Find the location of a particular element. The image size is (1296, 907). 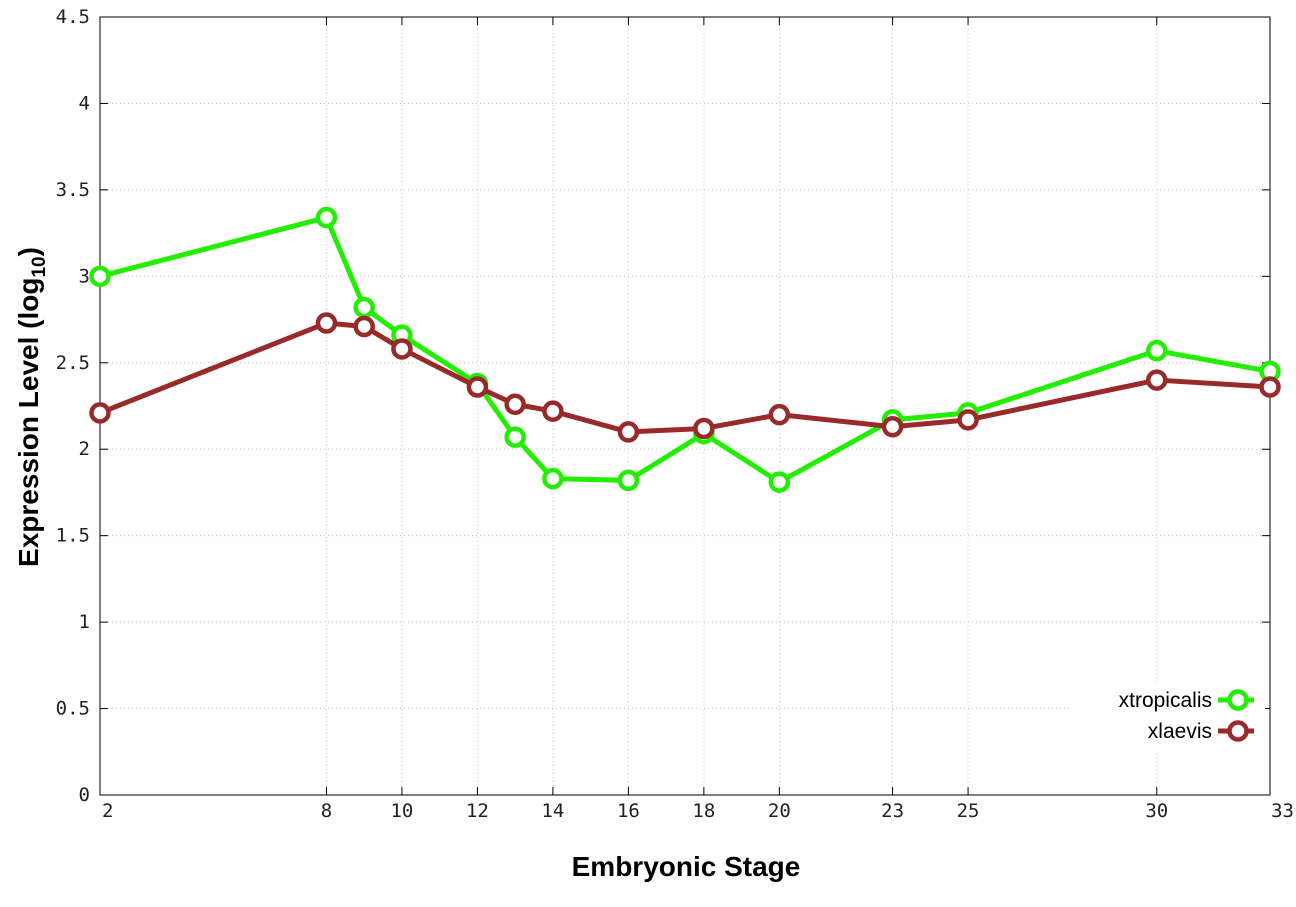

legend-item-xtropicalis: xtropicalis is located at coordinates (1186, 700).